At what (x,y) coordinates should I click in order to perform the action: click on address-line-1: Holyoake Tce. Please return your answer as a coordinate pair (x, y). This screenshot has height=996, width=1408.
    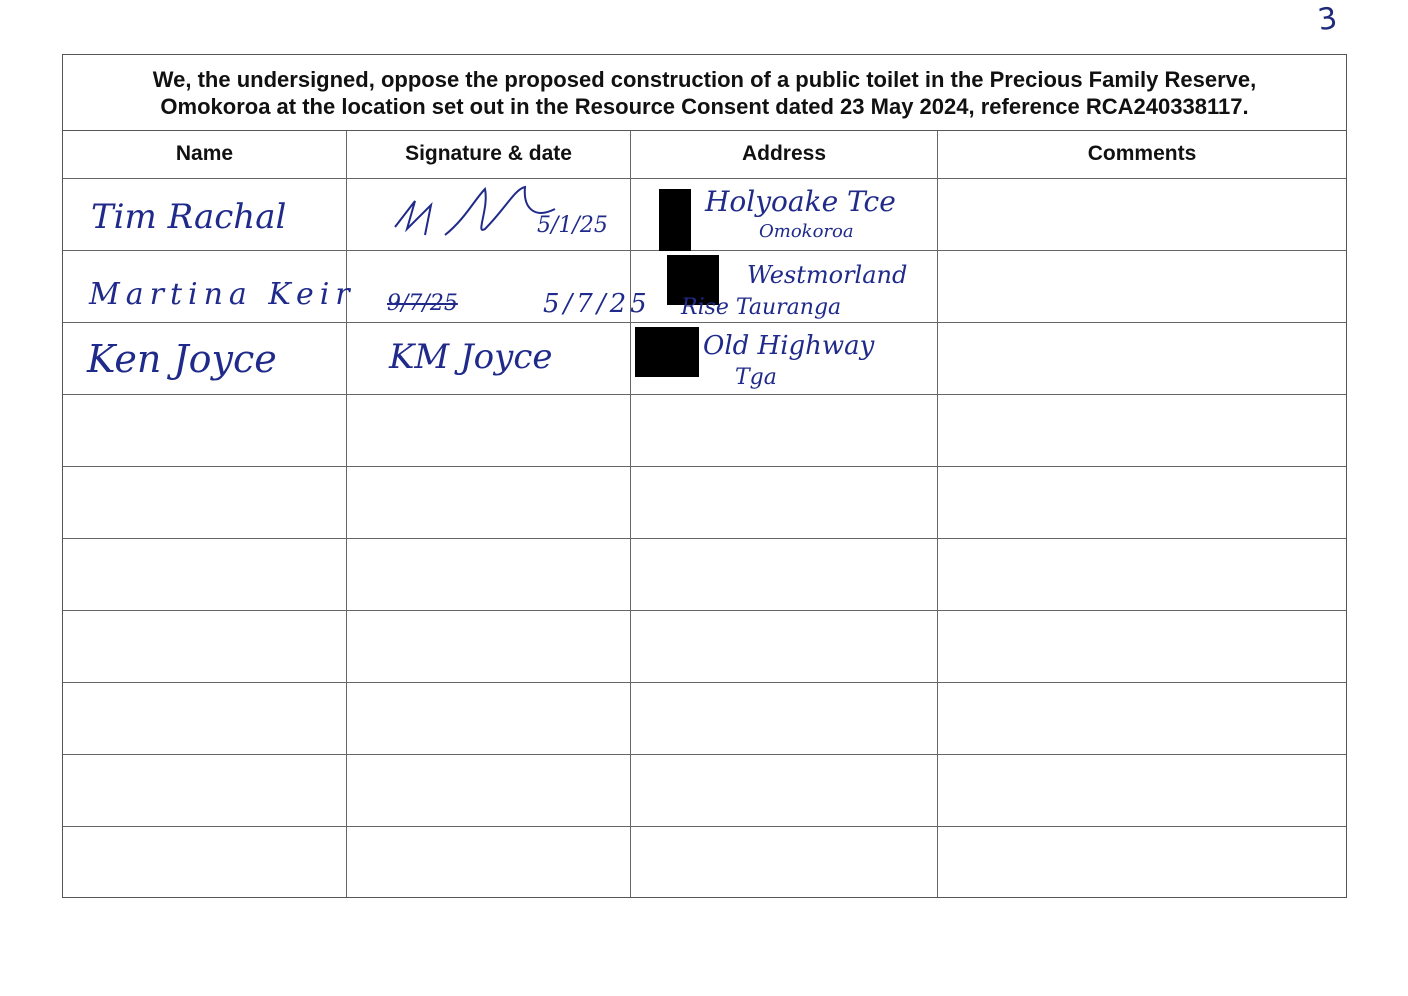
    Looking at the image, I should click on (800, 201).